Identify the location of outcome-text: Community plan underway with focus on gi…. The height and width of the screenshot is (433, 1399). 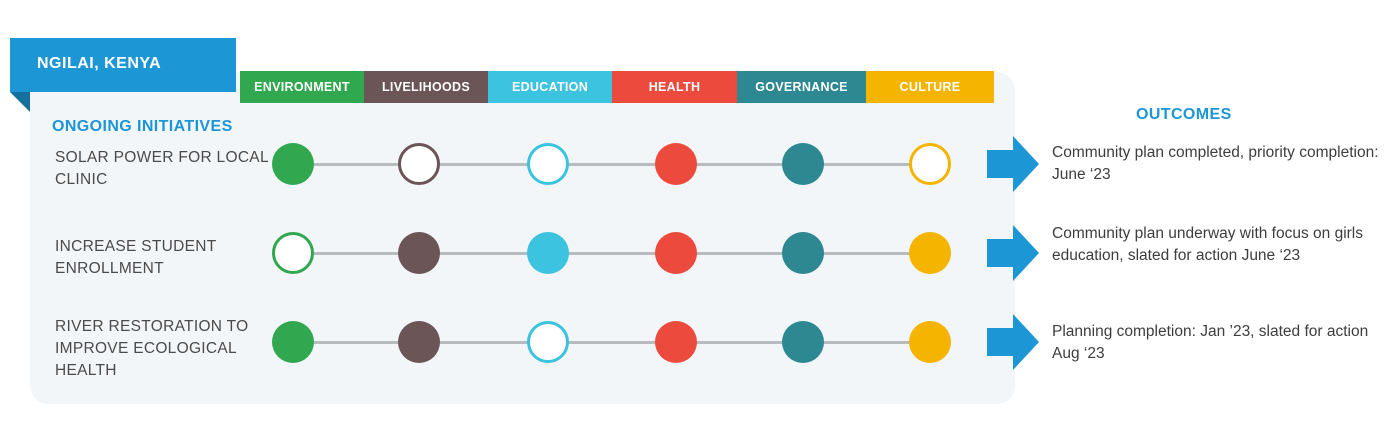
(1207, 244).